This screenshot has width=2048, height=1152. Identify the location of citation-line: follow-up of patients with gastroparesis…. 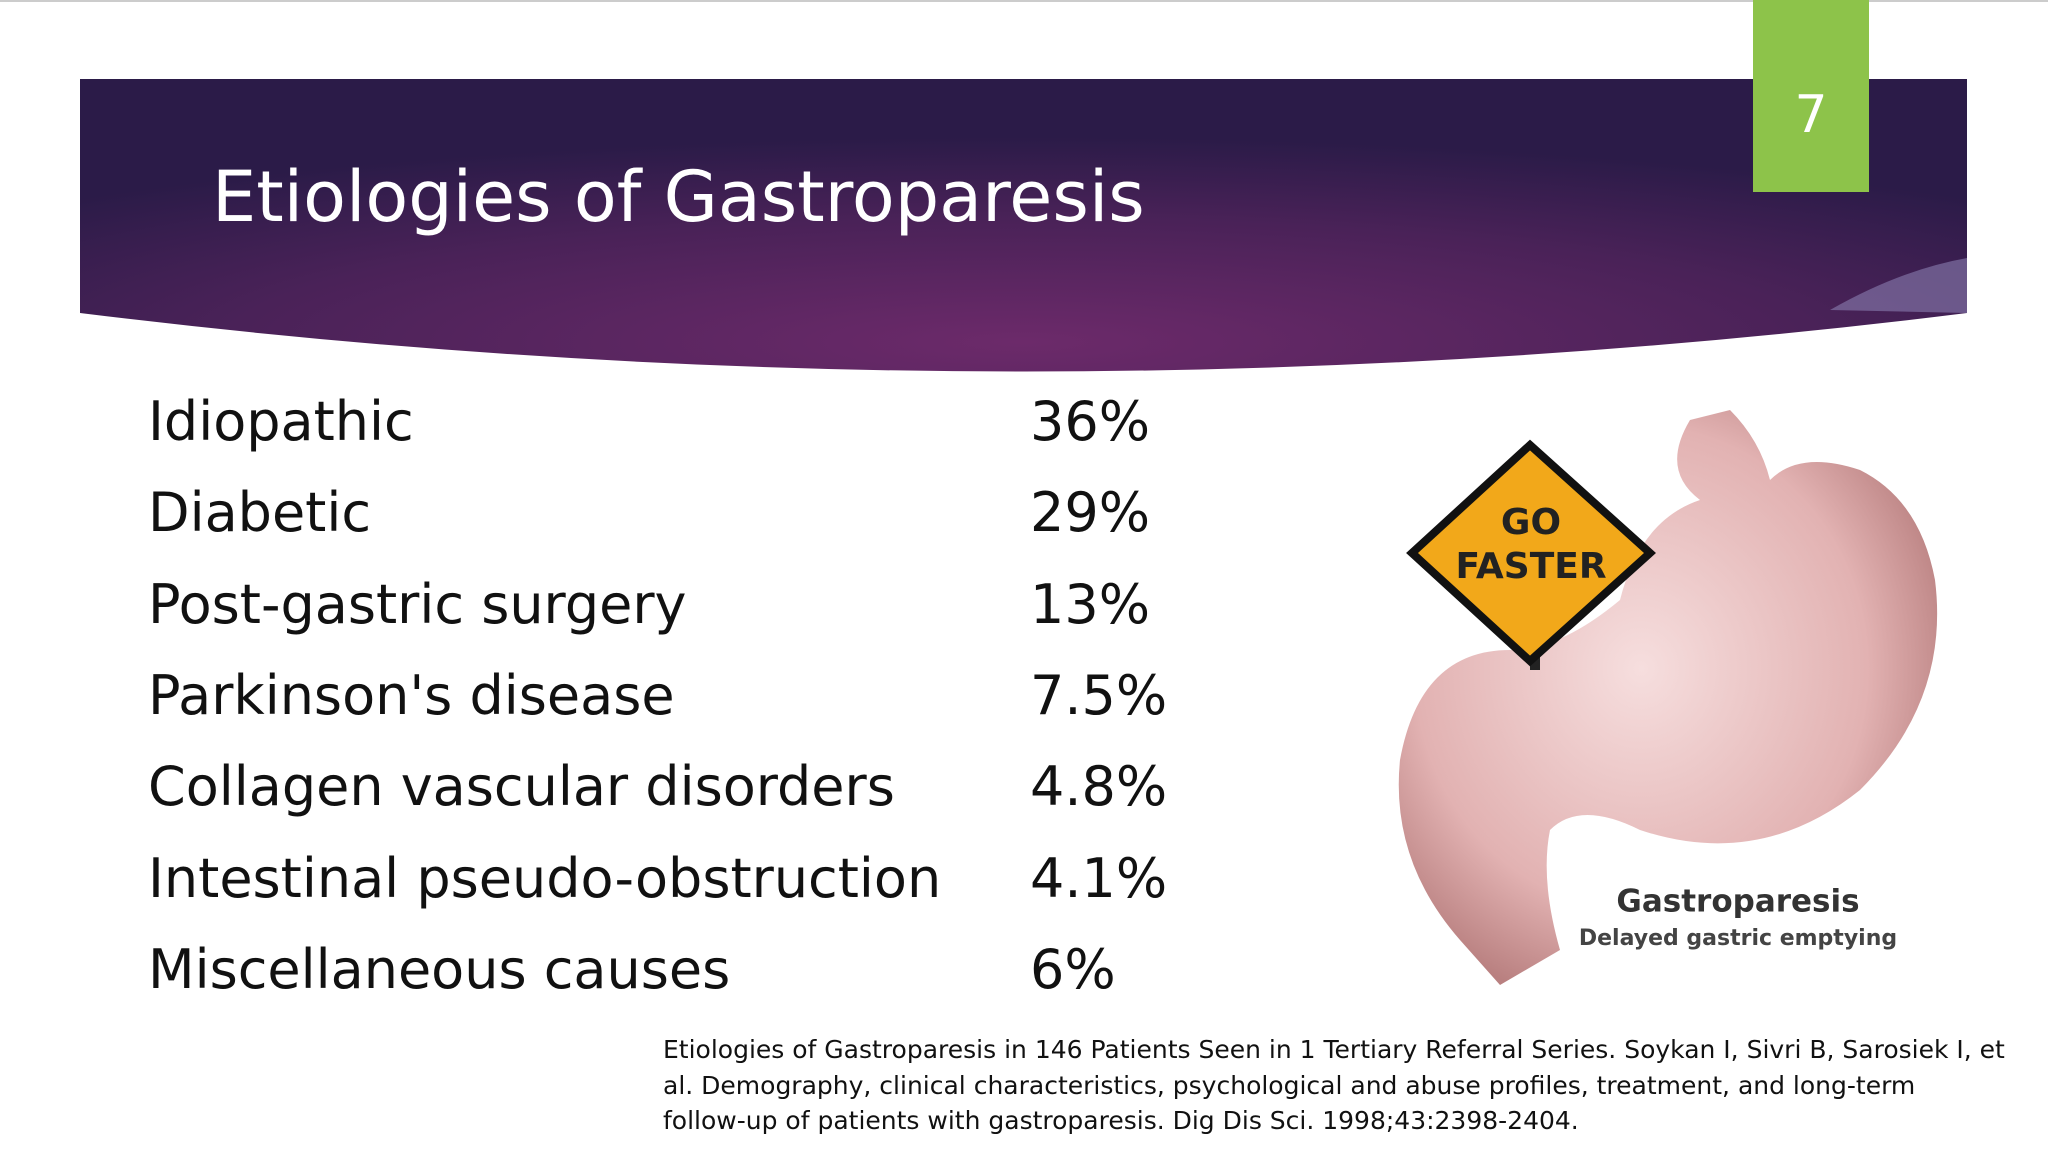
(1121, 1120).